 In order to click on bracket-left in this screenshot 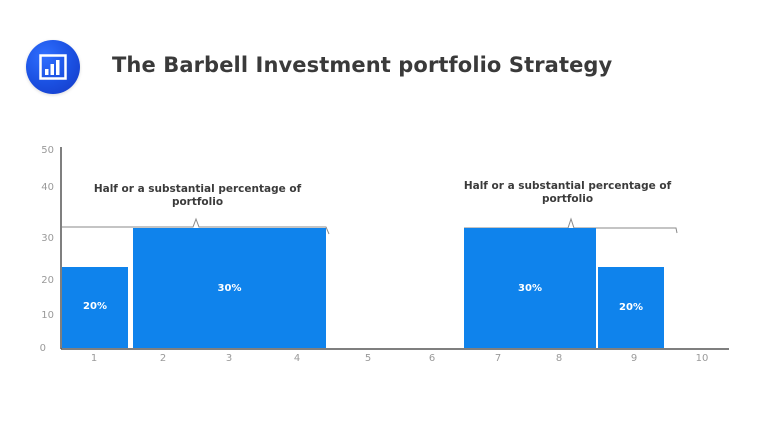, I will do `click(196, 226)`.